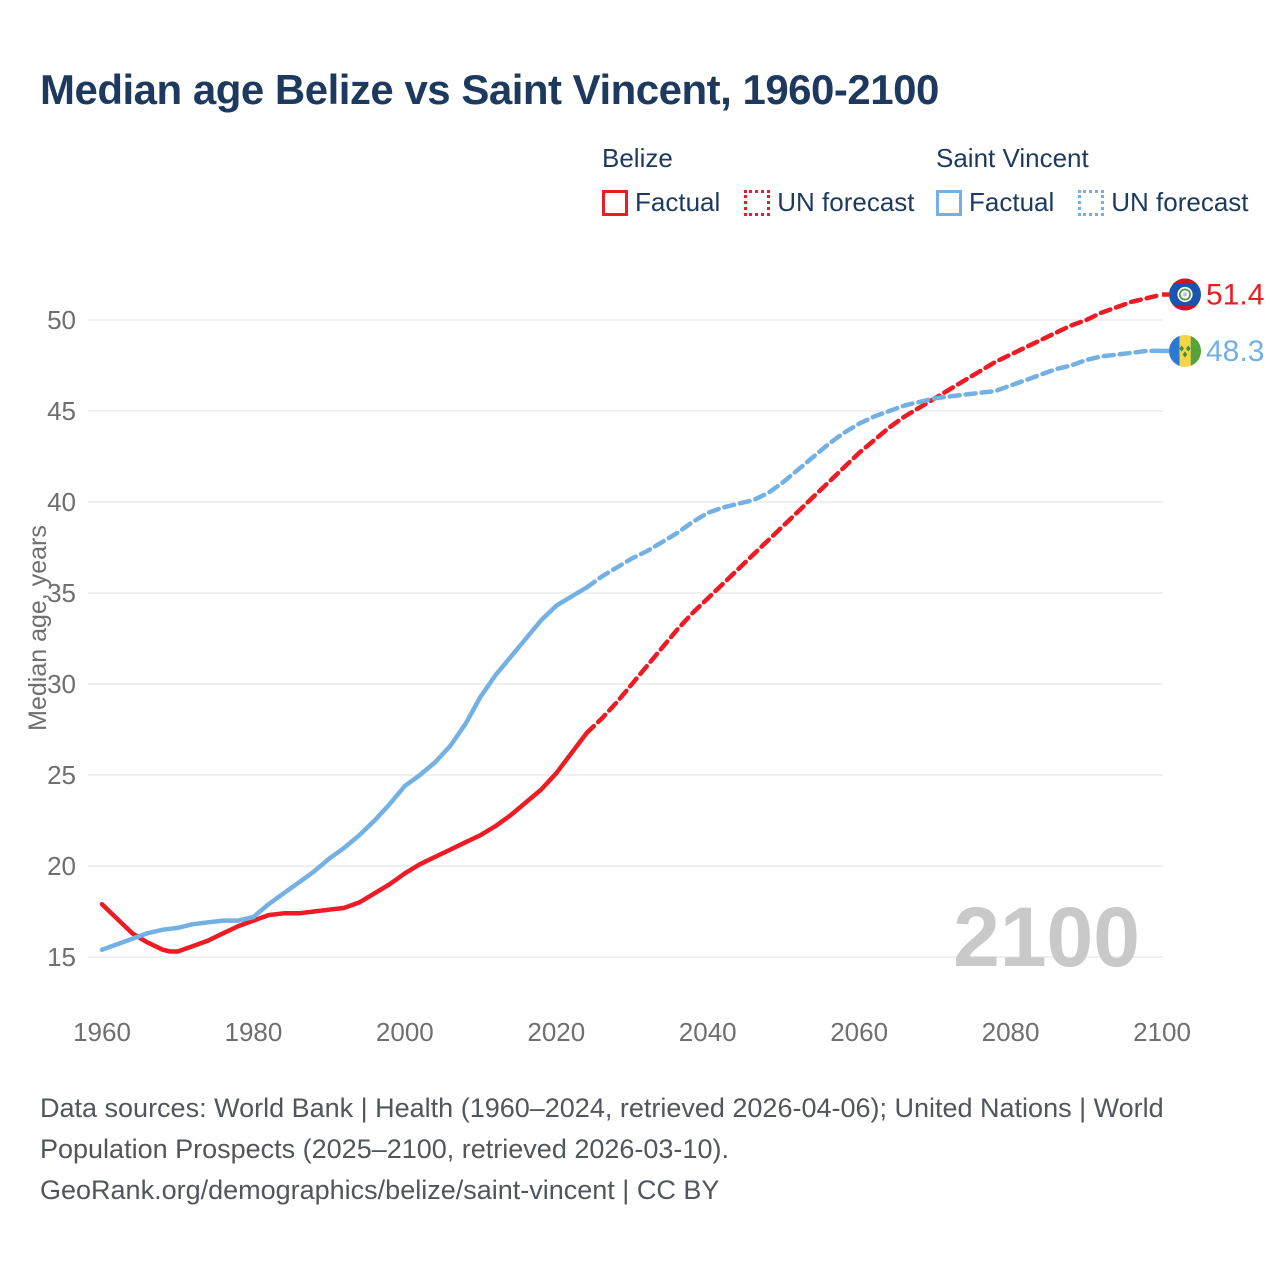  What do you see at coordinates (61, 866) in the screenshot?
I see `y-tick-label: 20` at bounding box center [61, 866].